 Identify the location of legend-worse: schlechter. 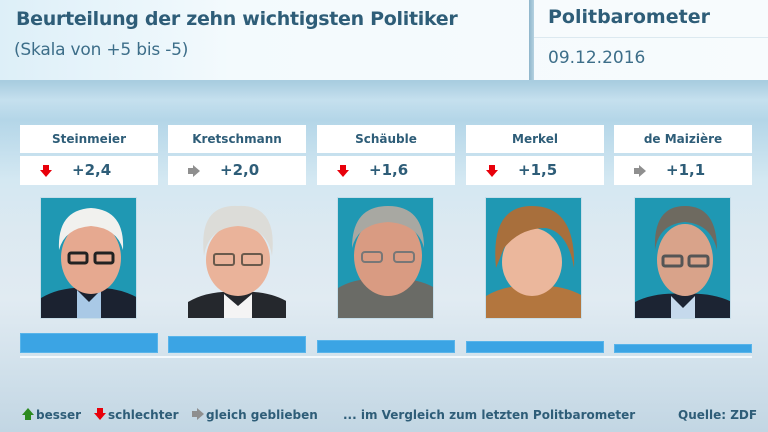
(136, 415).